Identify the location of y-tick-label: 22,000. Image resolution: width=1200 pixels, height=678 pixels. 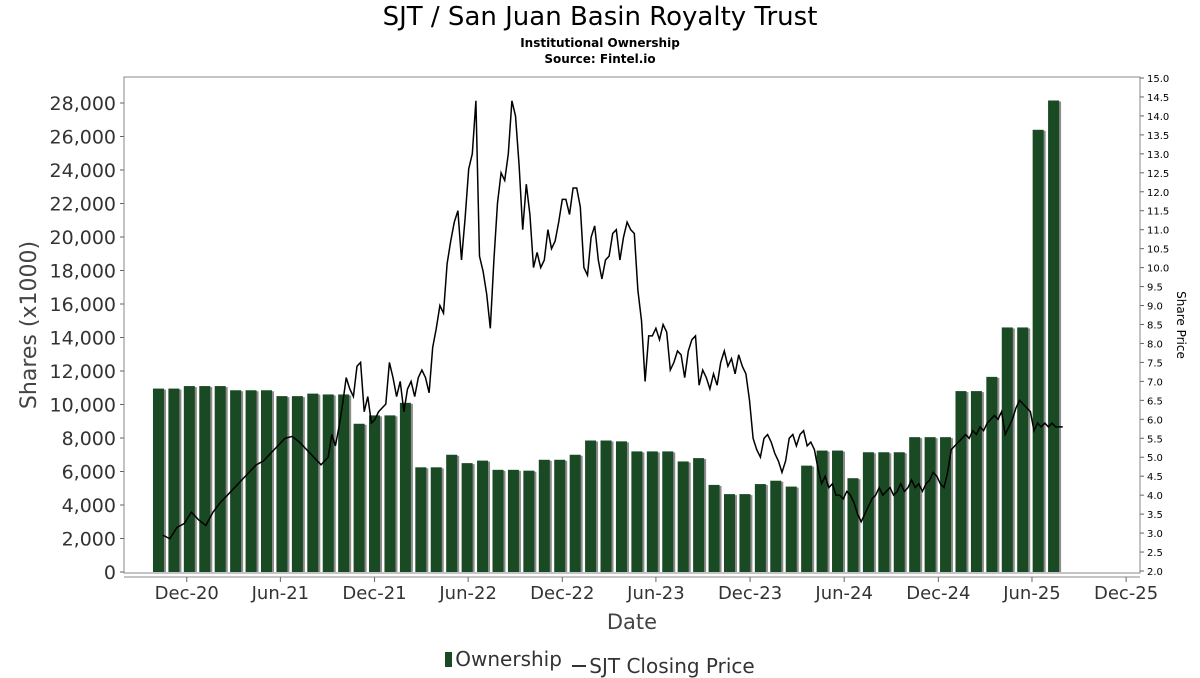
(83, 205).